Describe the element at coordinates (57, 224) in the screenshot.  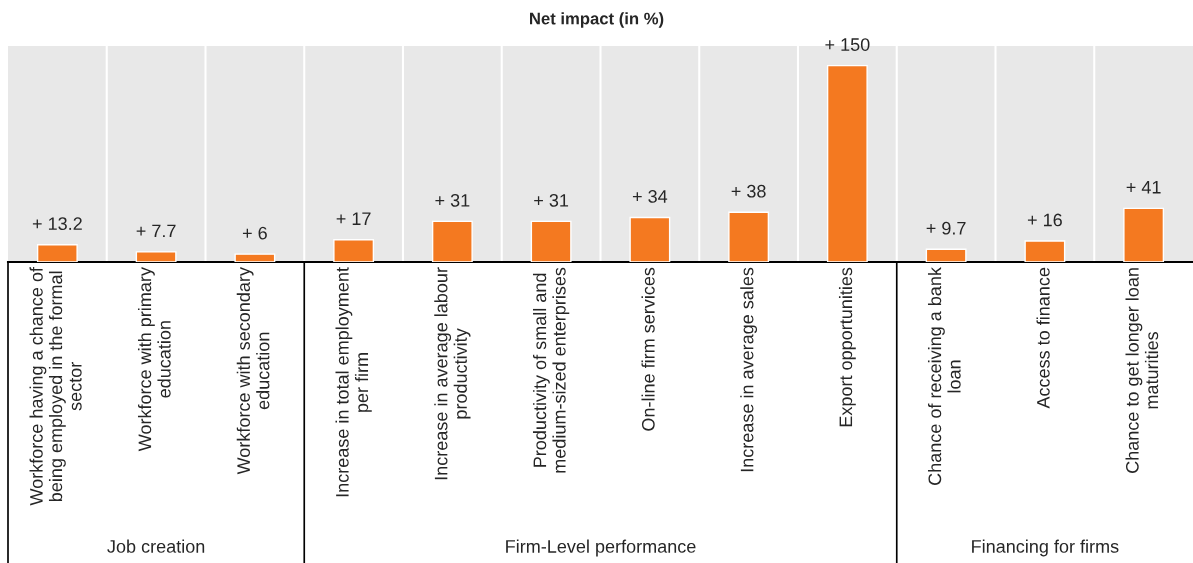
I see `data-label: + 13.2` at that location.